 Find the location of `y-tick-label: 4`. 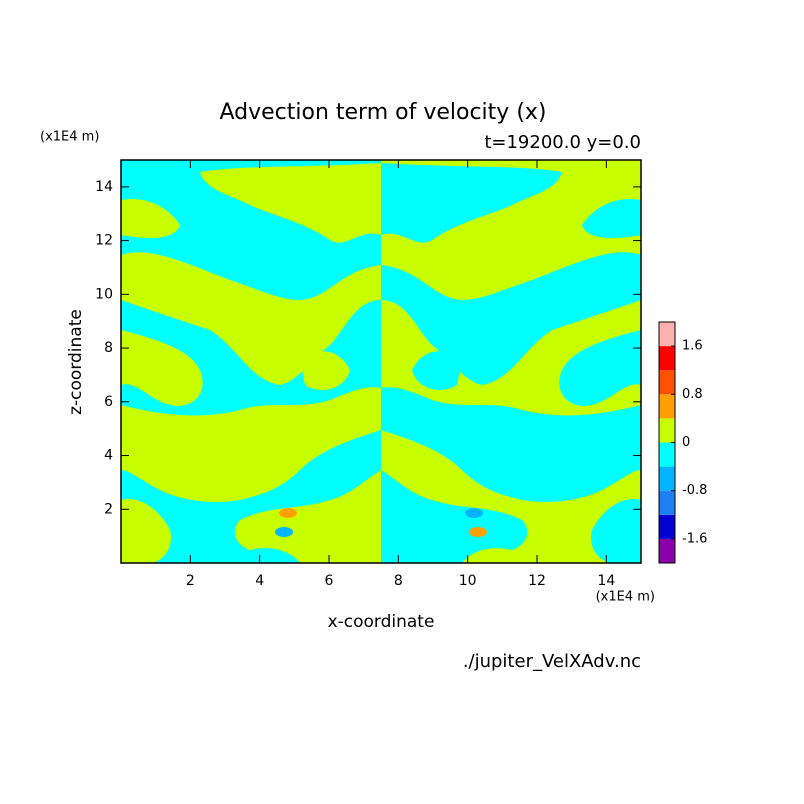

y-tick-label: 4 is located at coordinates (108, 456).